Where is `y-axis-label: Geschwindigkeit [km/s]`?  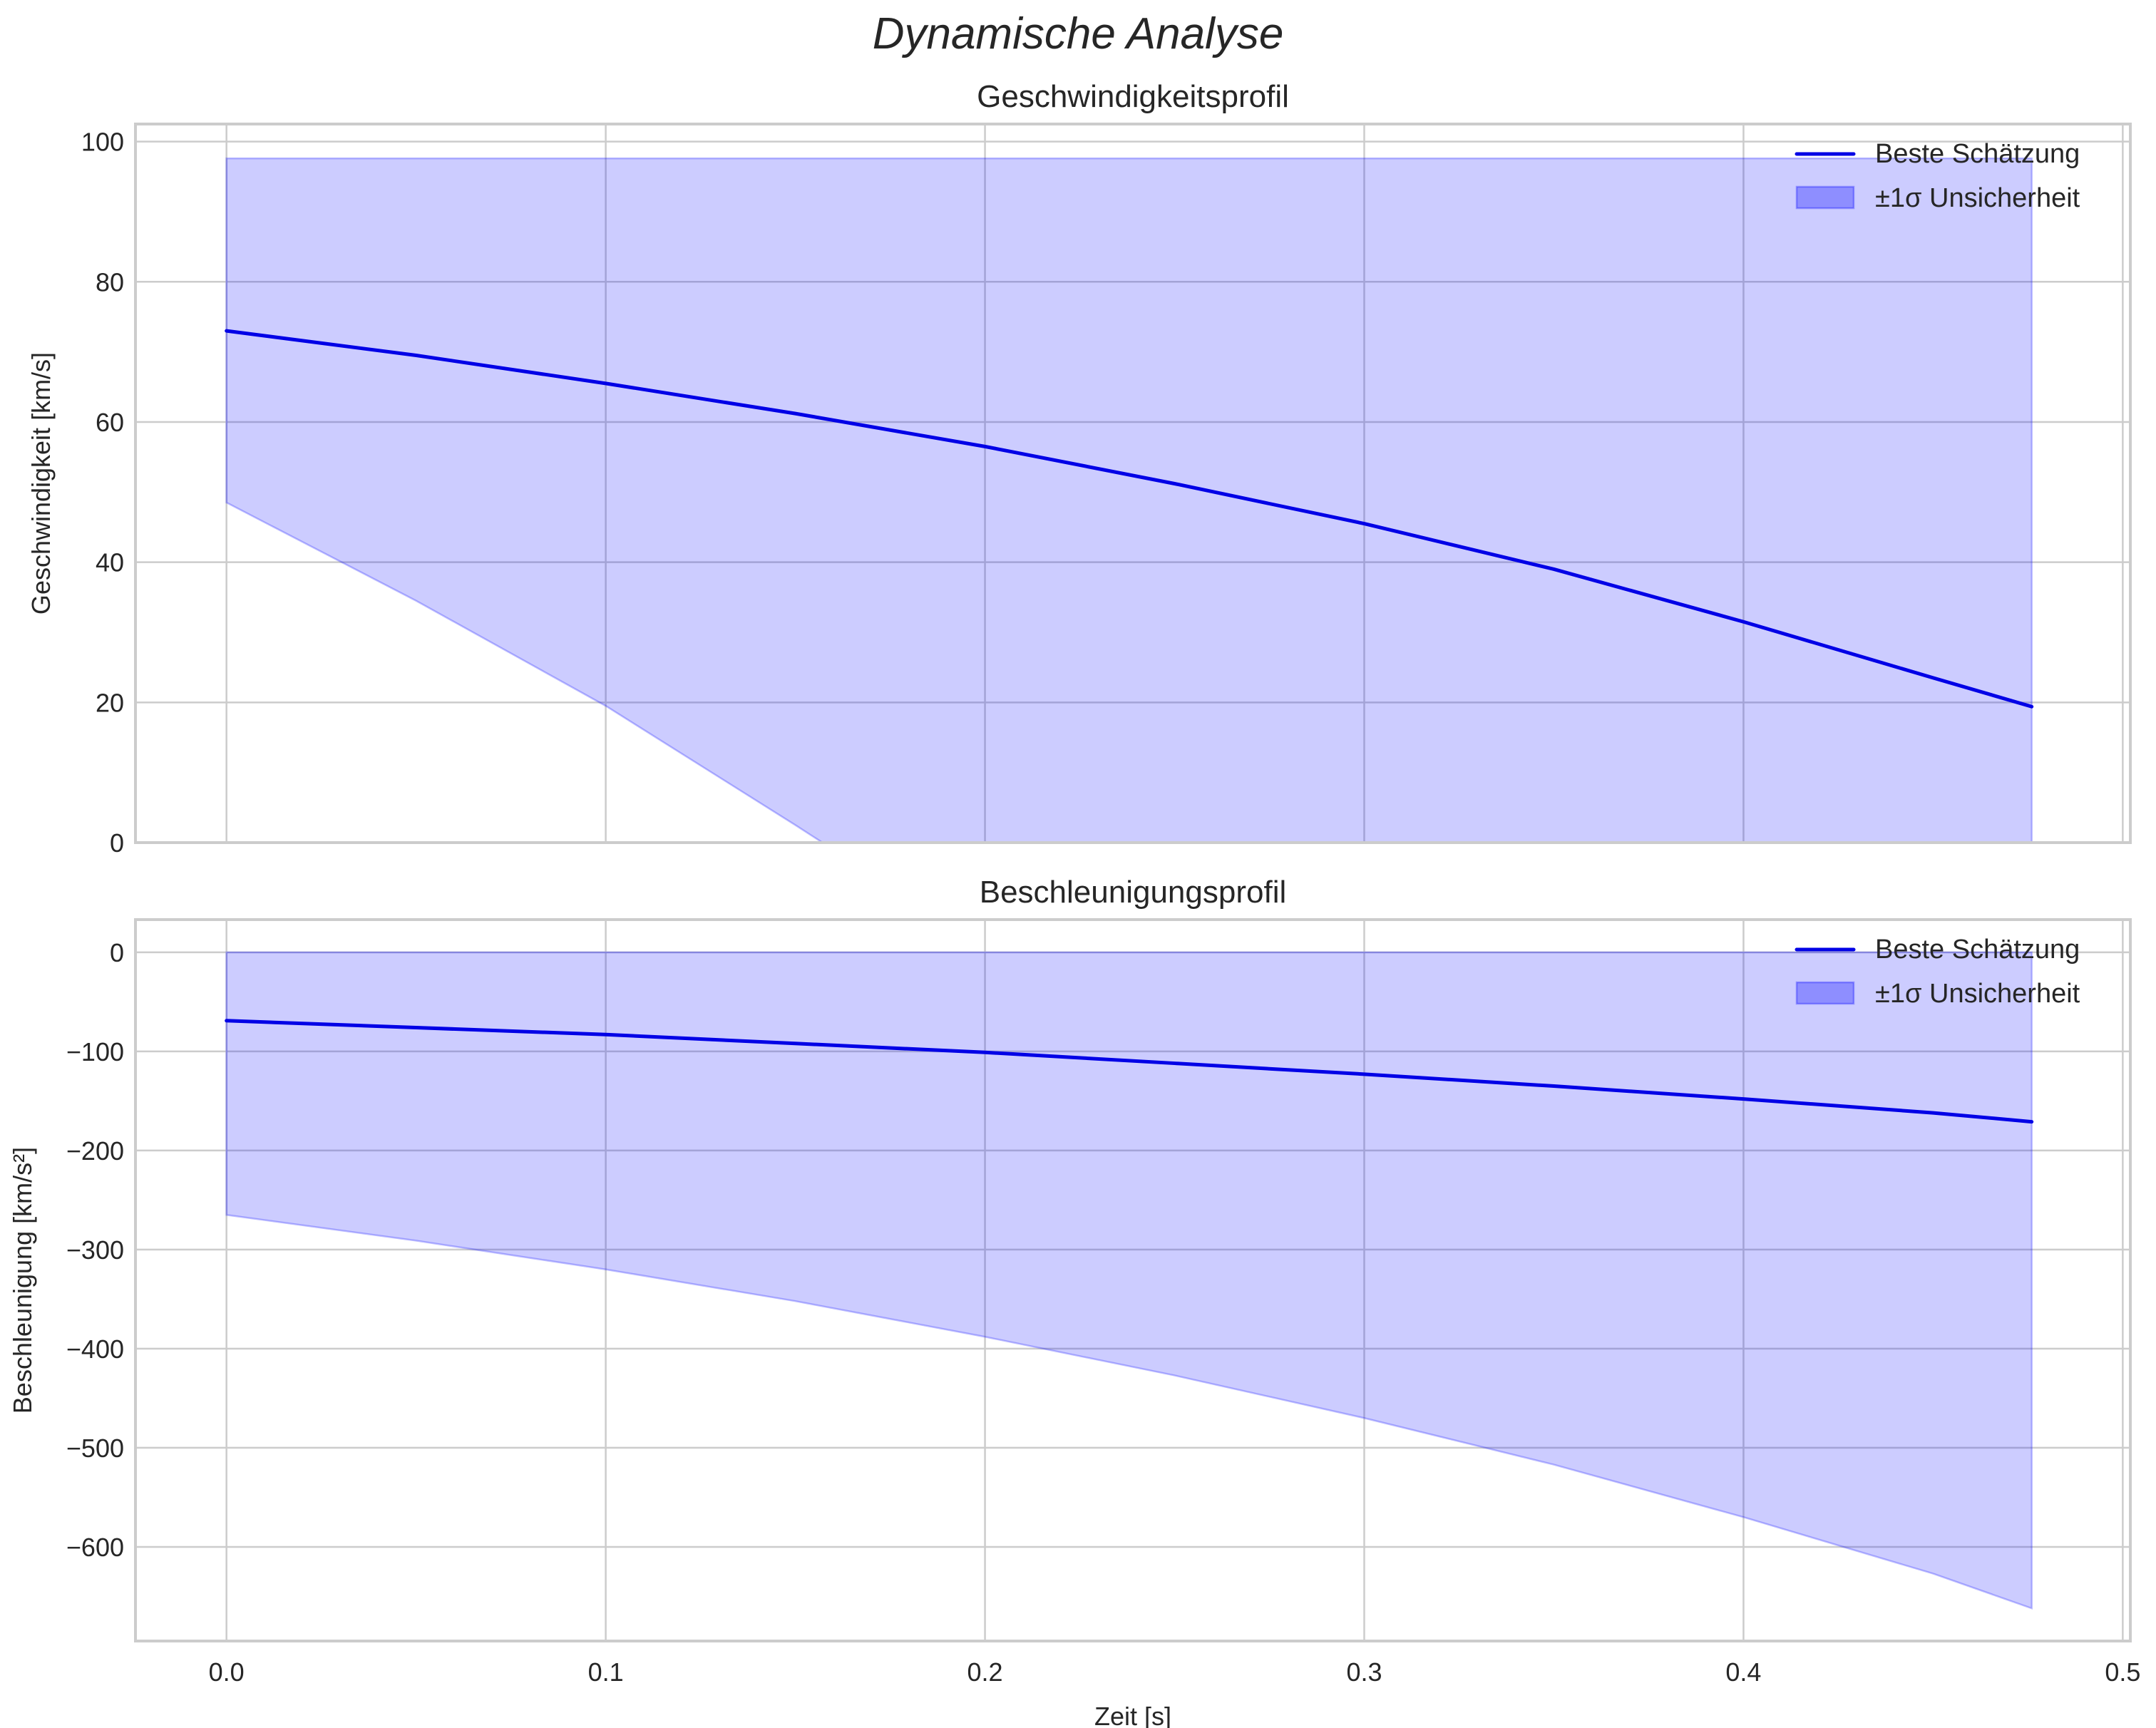 y-axis-label: Geschwindigkeit [km/s] is located at coordinates (41, 483).